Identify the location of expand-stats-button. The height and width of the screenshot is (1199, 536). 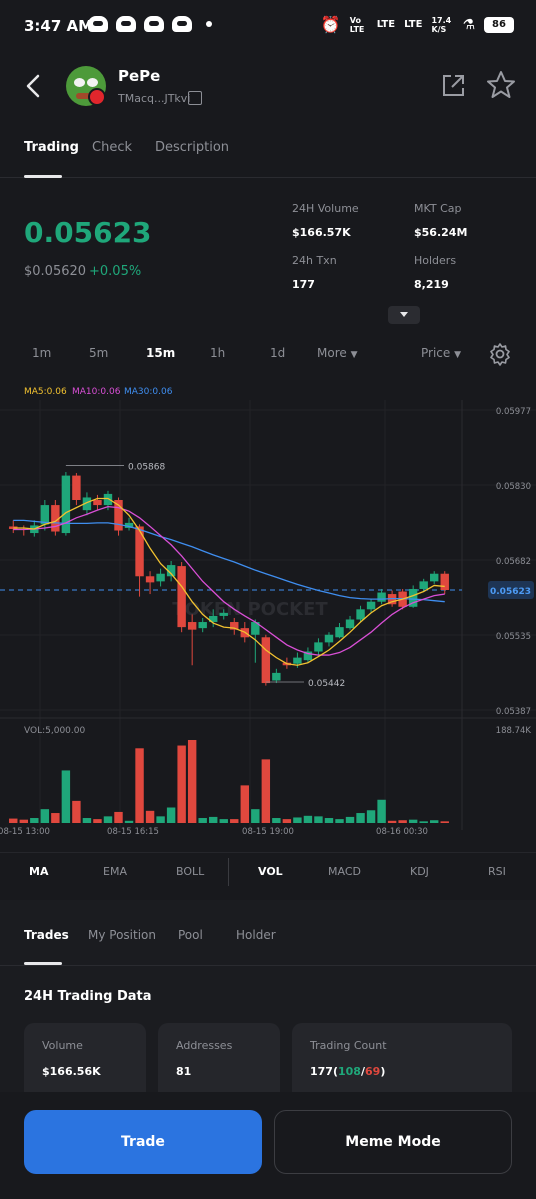
(404, 315).